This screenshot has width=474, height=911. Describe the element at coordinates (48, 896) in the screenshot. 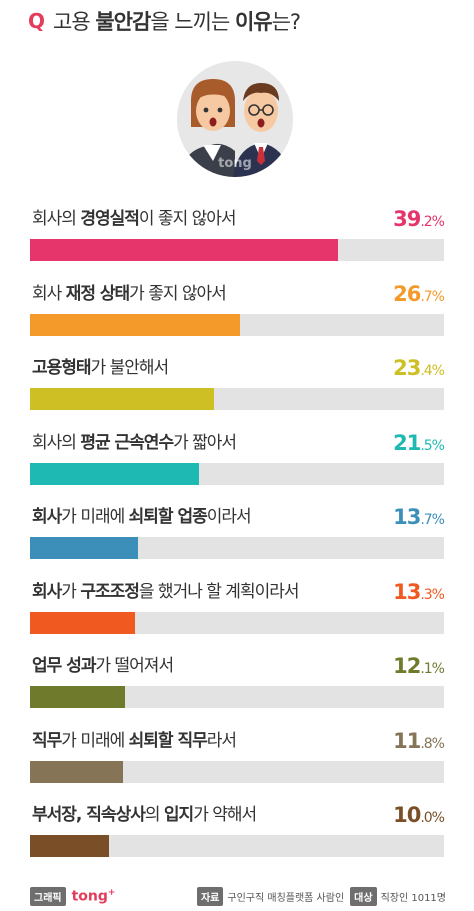

I see `graphic-tag: 그래픽` at that location.